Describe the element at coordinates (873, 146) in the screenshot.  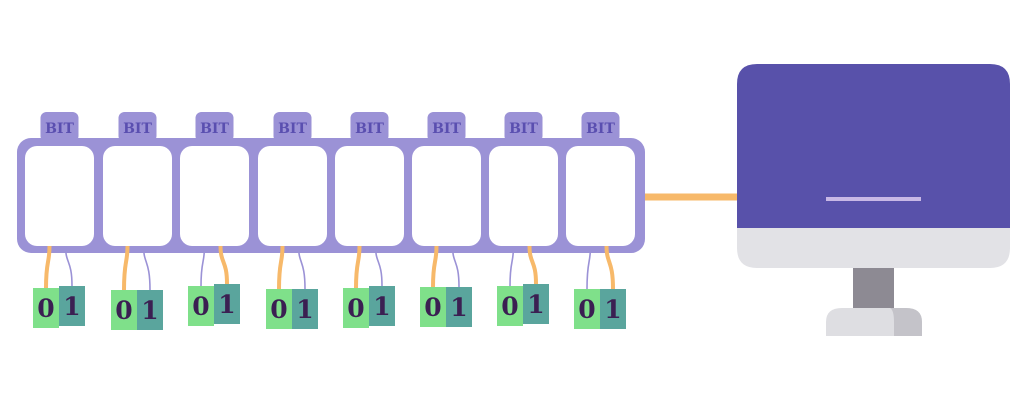
I see `monitor-screen` at that location.